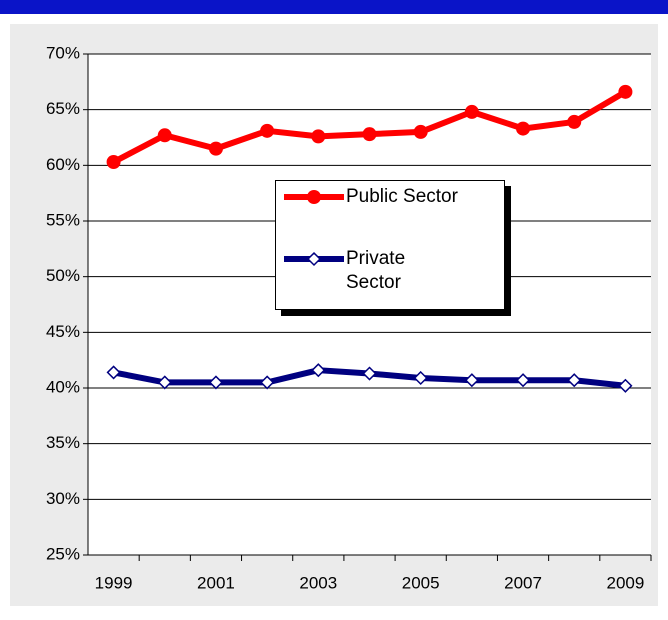  What do you see at coordinates (376, 270) in the screenshot?
I see `legend-label: Private Sector` at bounding box center [376, 270].